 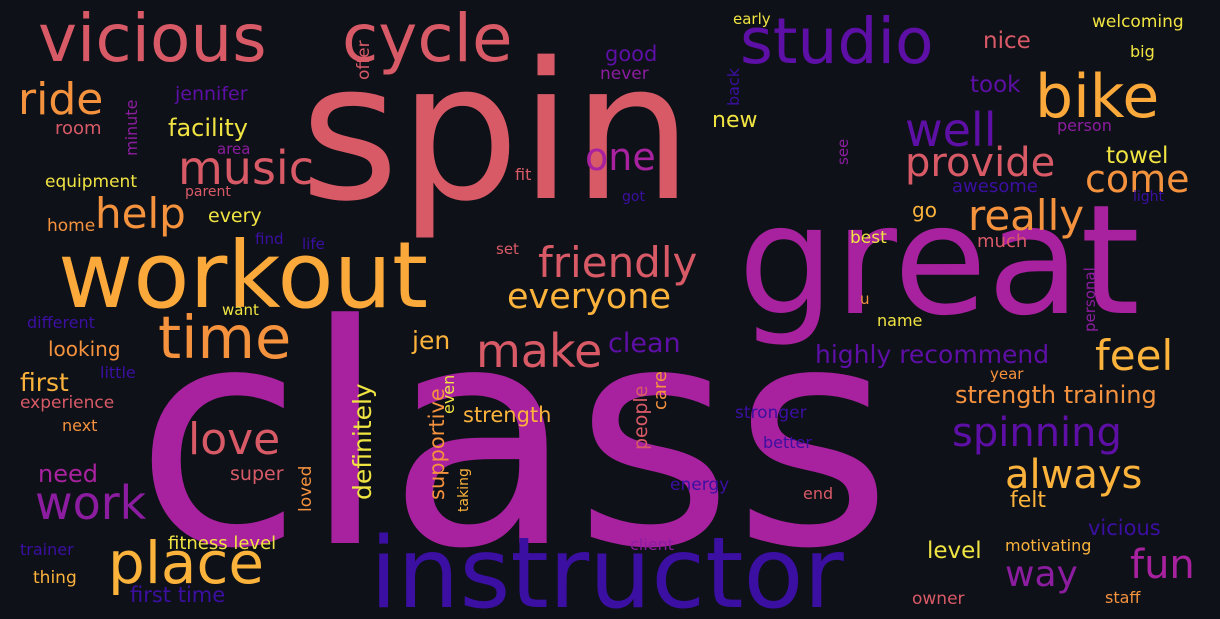 What do you see at coordinates (837, 41) in the screenshot?
I see `word-studio: studio` at bounding box center [837, 41].